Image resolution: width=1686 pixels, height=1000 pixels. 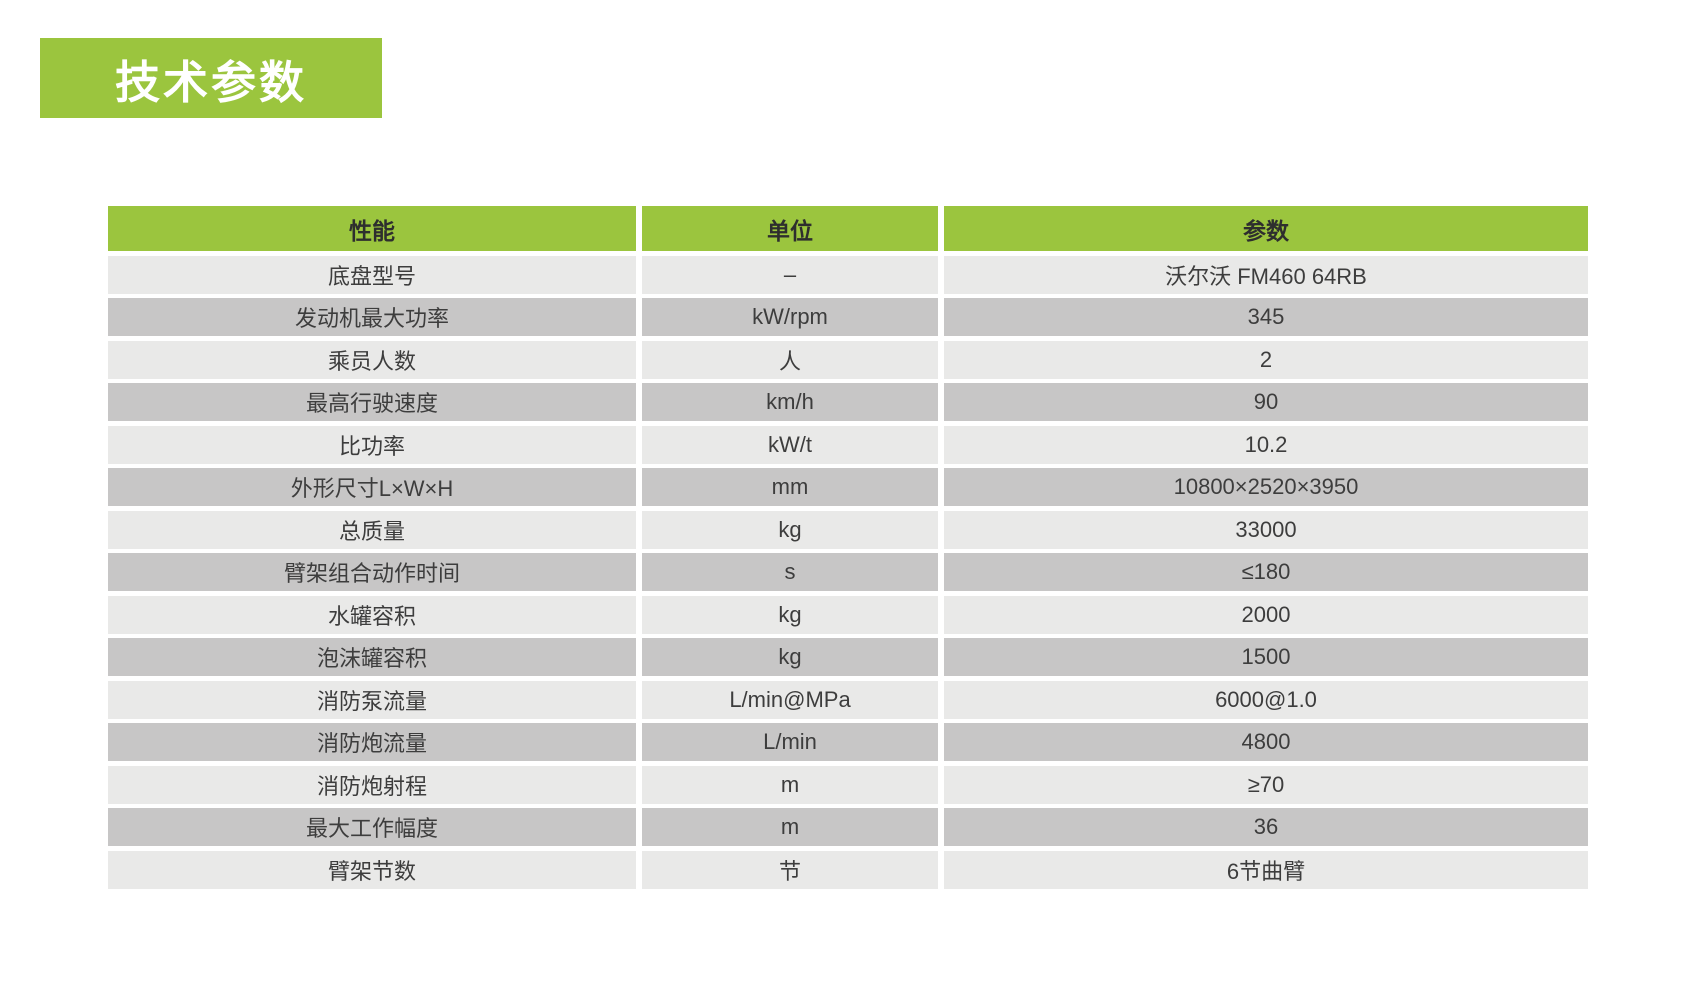 I want to click on spec-value-cell: 沃尔沃 FM460 64RB, so click(x=1266, y=274).